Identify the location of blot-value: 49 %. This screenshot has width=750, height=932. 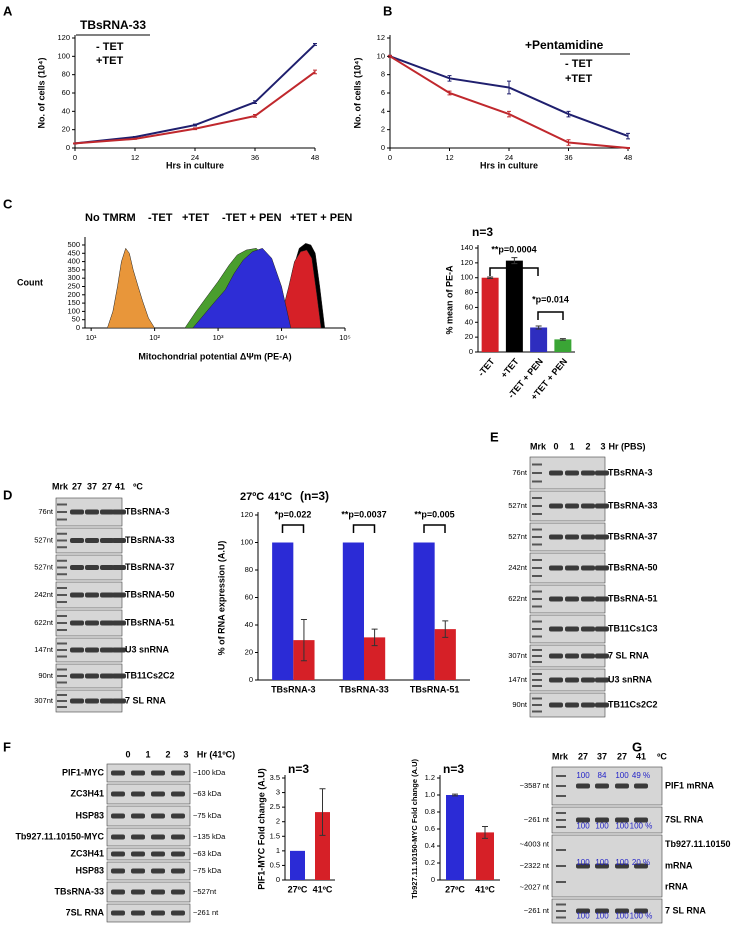
(641, 775).